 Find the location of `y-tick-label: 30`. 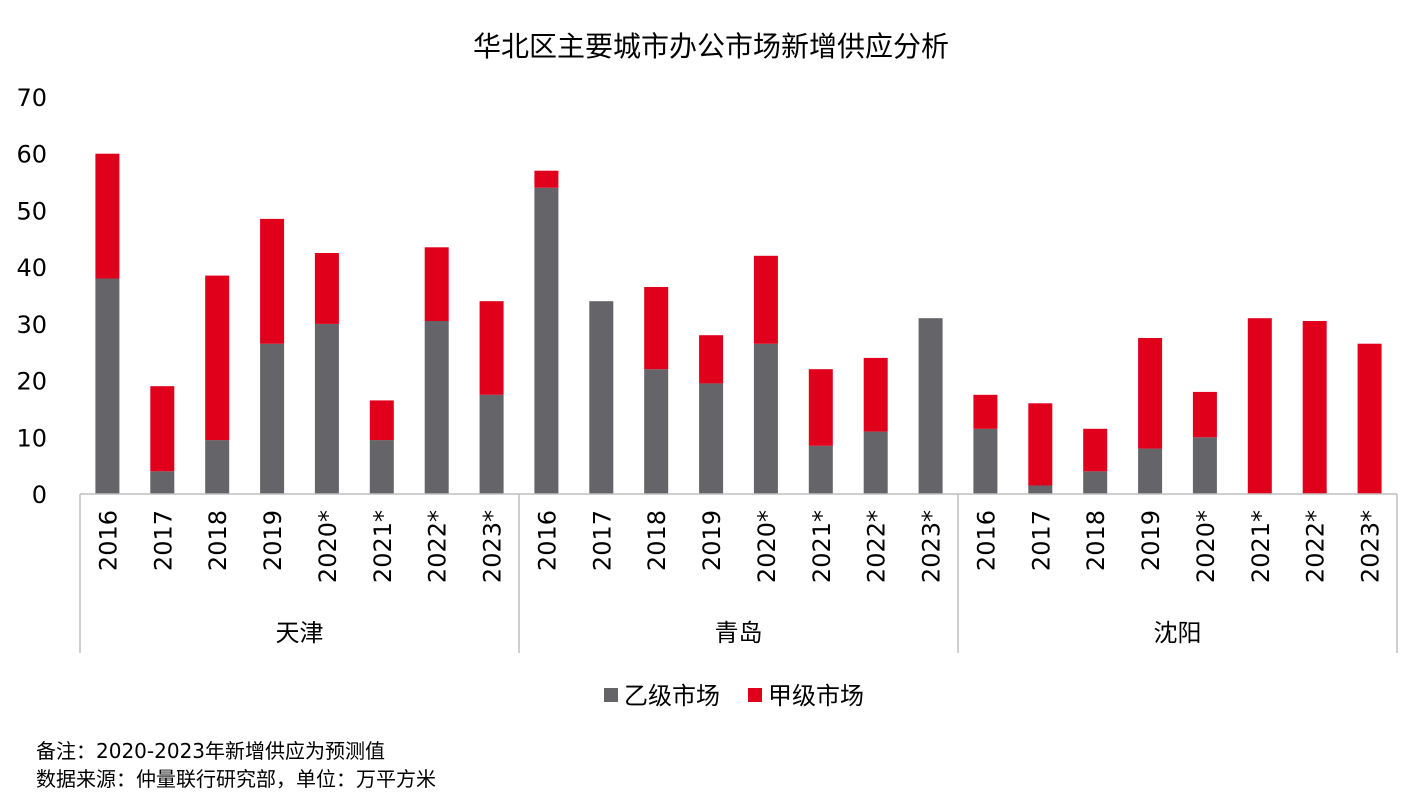

y-tick-label: 30 is located at coordinates (31, 325).